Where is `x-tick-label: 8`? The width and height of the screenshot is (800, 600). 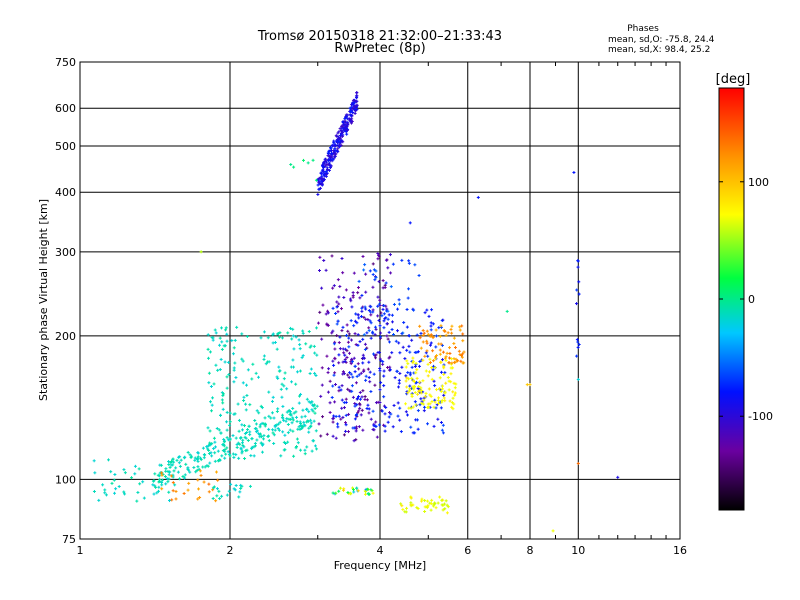 x-tick-label: 8 is located at coordinates (530, 550).